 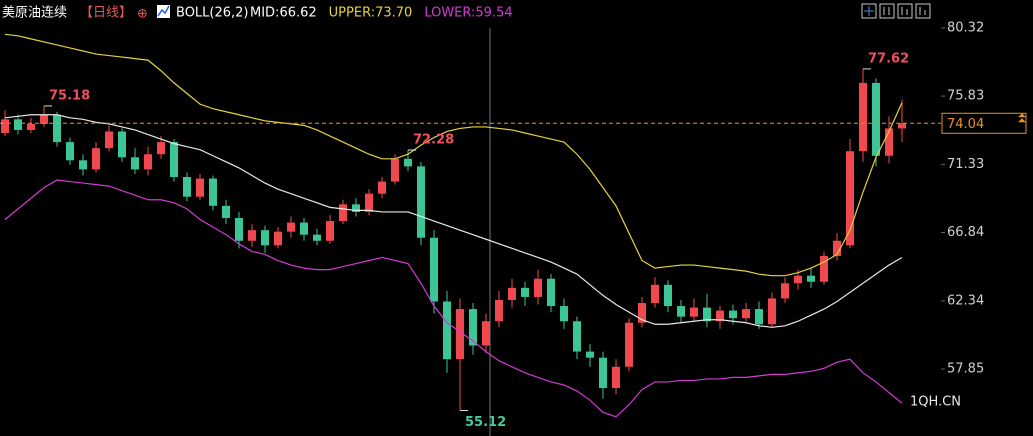 I want to click on last-price-arrows, so click(x=1022, y=118).